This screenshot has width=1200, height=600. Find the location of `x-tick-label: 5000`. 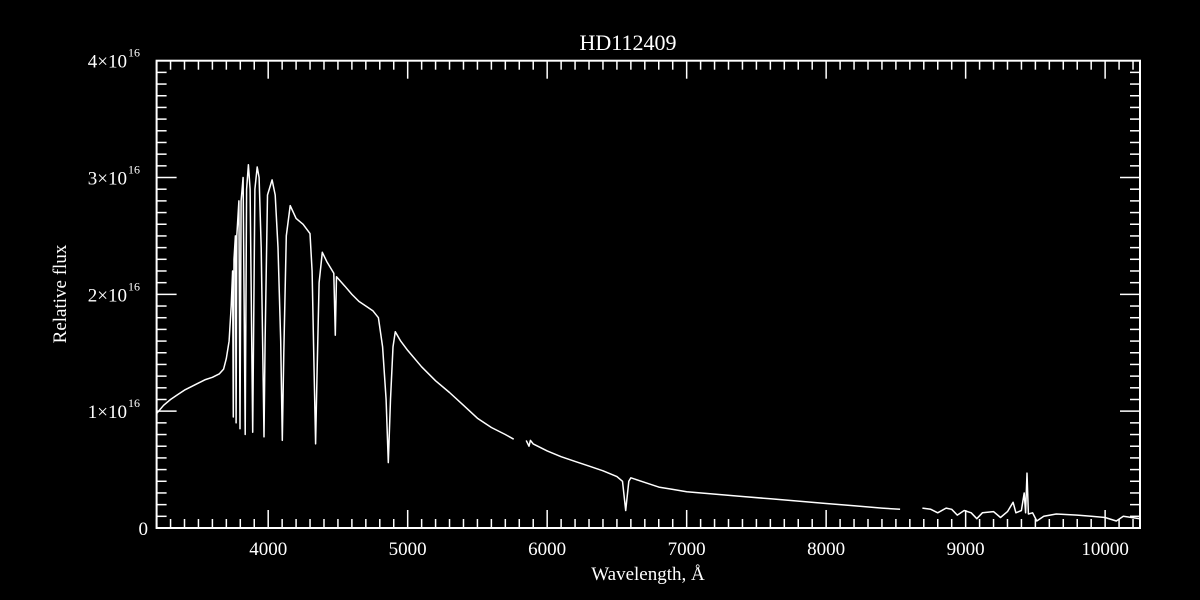

x-tick-label: 5000 is located at coordinates (408, 549).